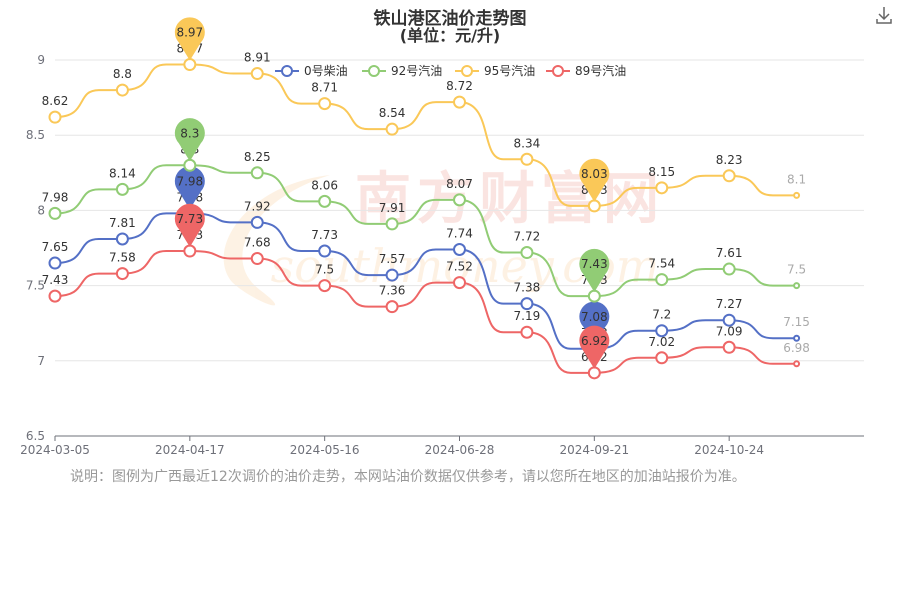 The height and width of the screenshot is (600, 900). I want to click on legend-item-3: 89号汽油, so click(586, 70).